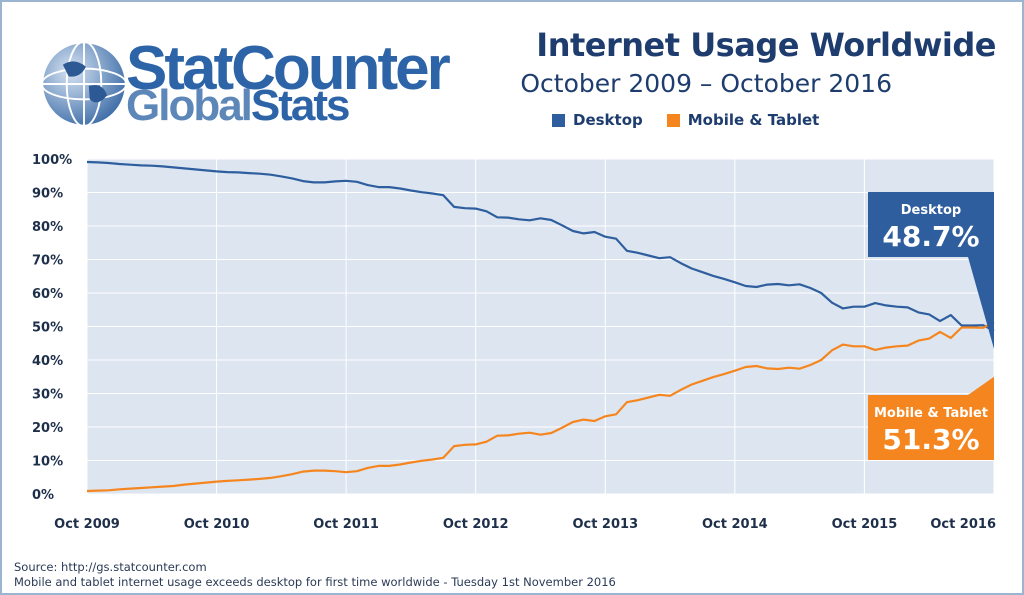 The height and width of the screenshot is (595, 1024). What do you see at coordinates (706, 83) in the screenshot?
I see `chart-subtitle: October 2009 – October 2016` at bounding box center [706, 83].